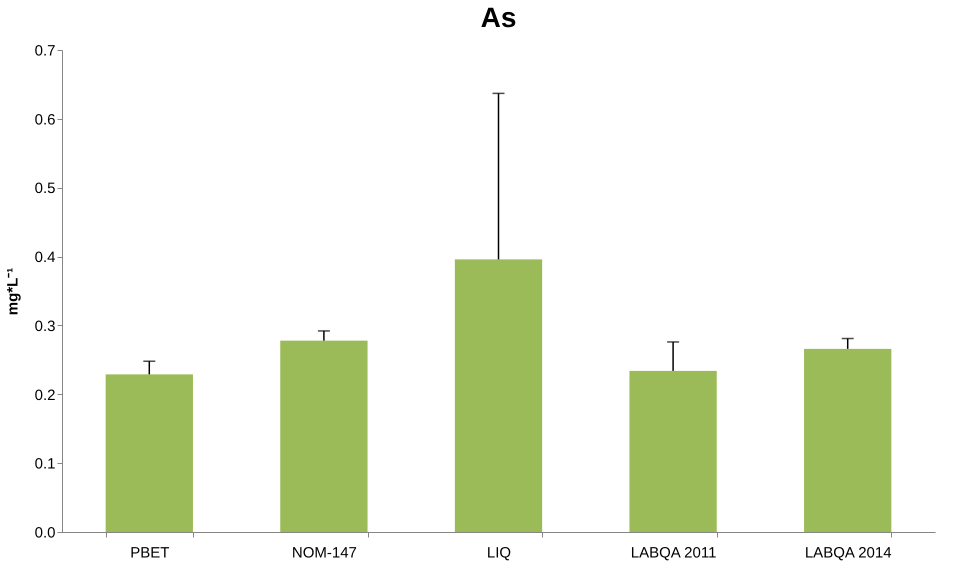 The image size is (956, 578). I want to click on y-tick-label: 0.4, so click(45, 257).